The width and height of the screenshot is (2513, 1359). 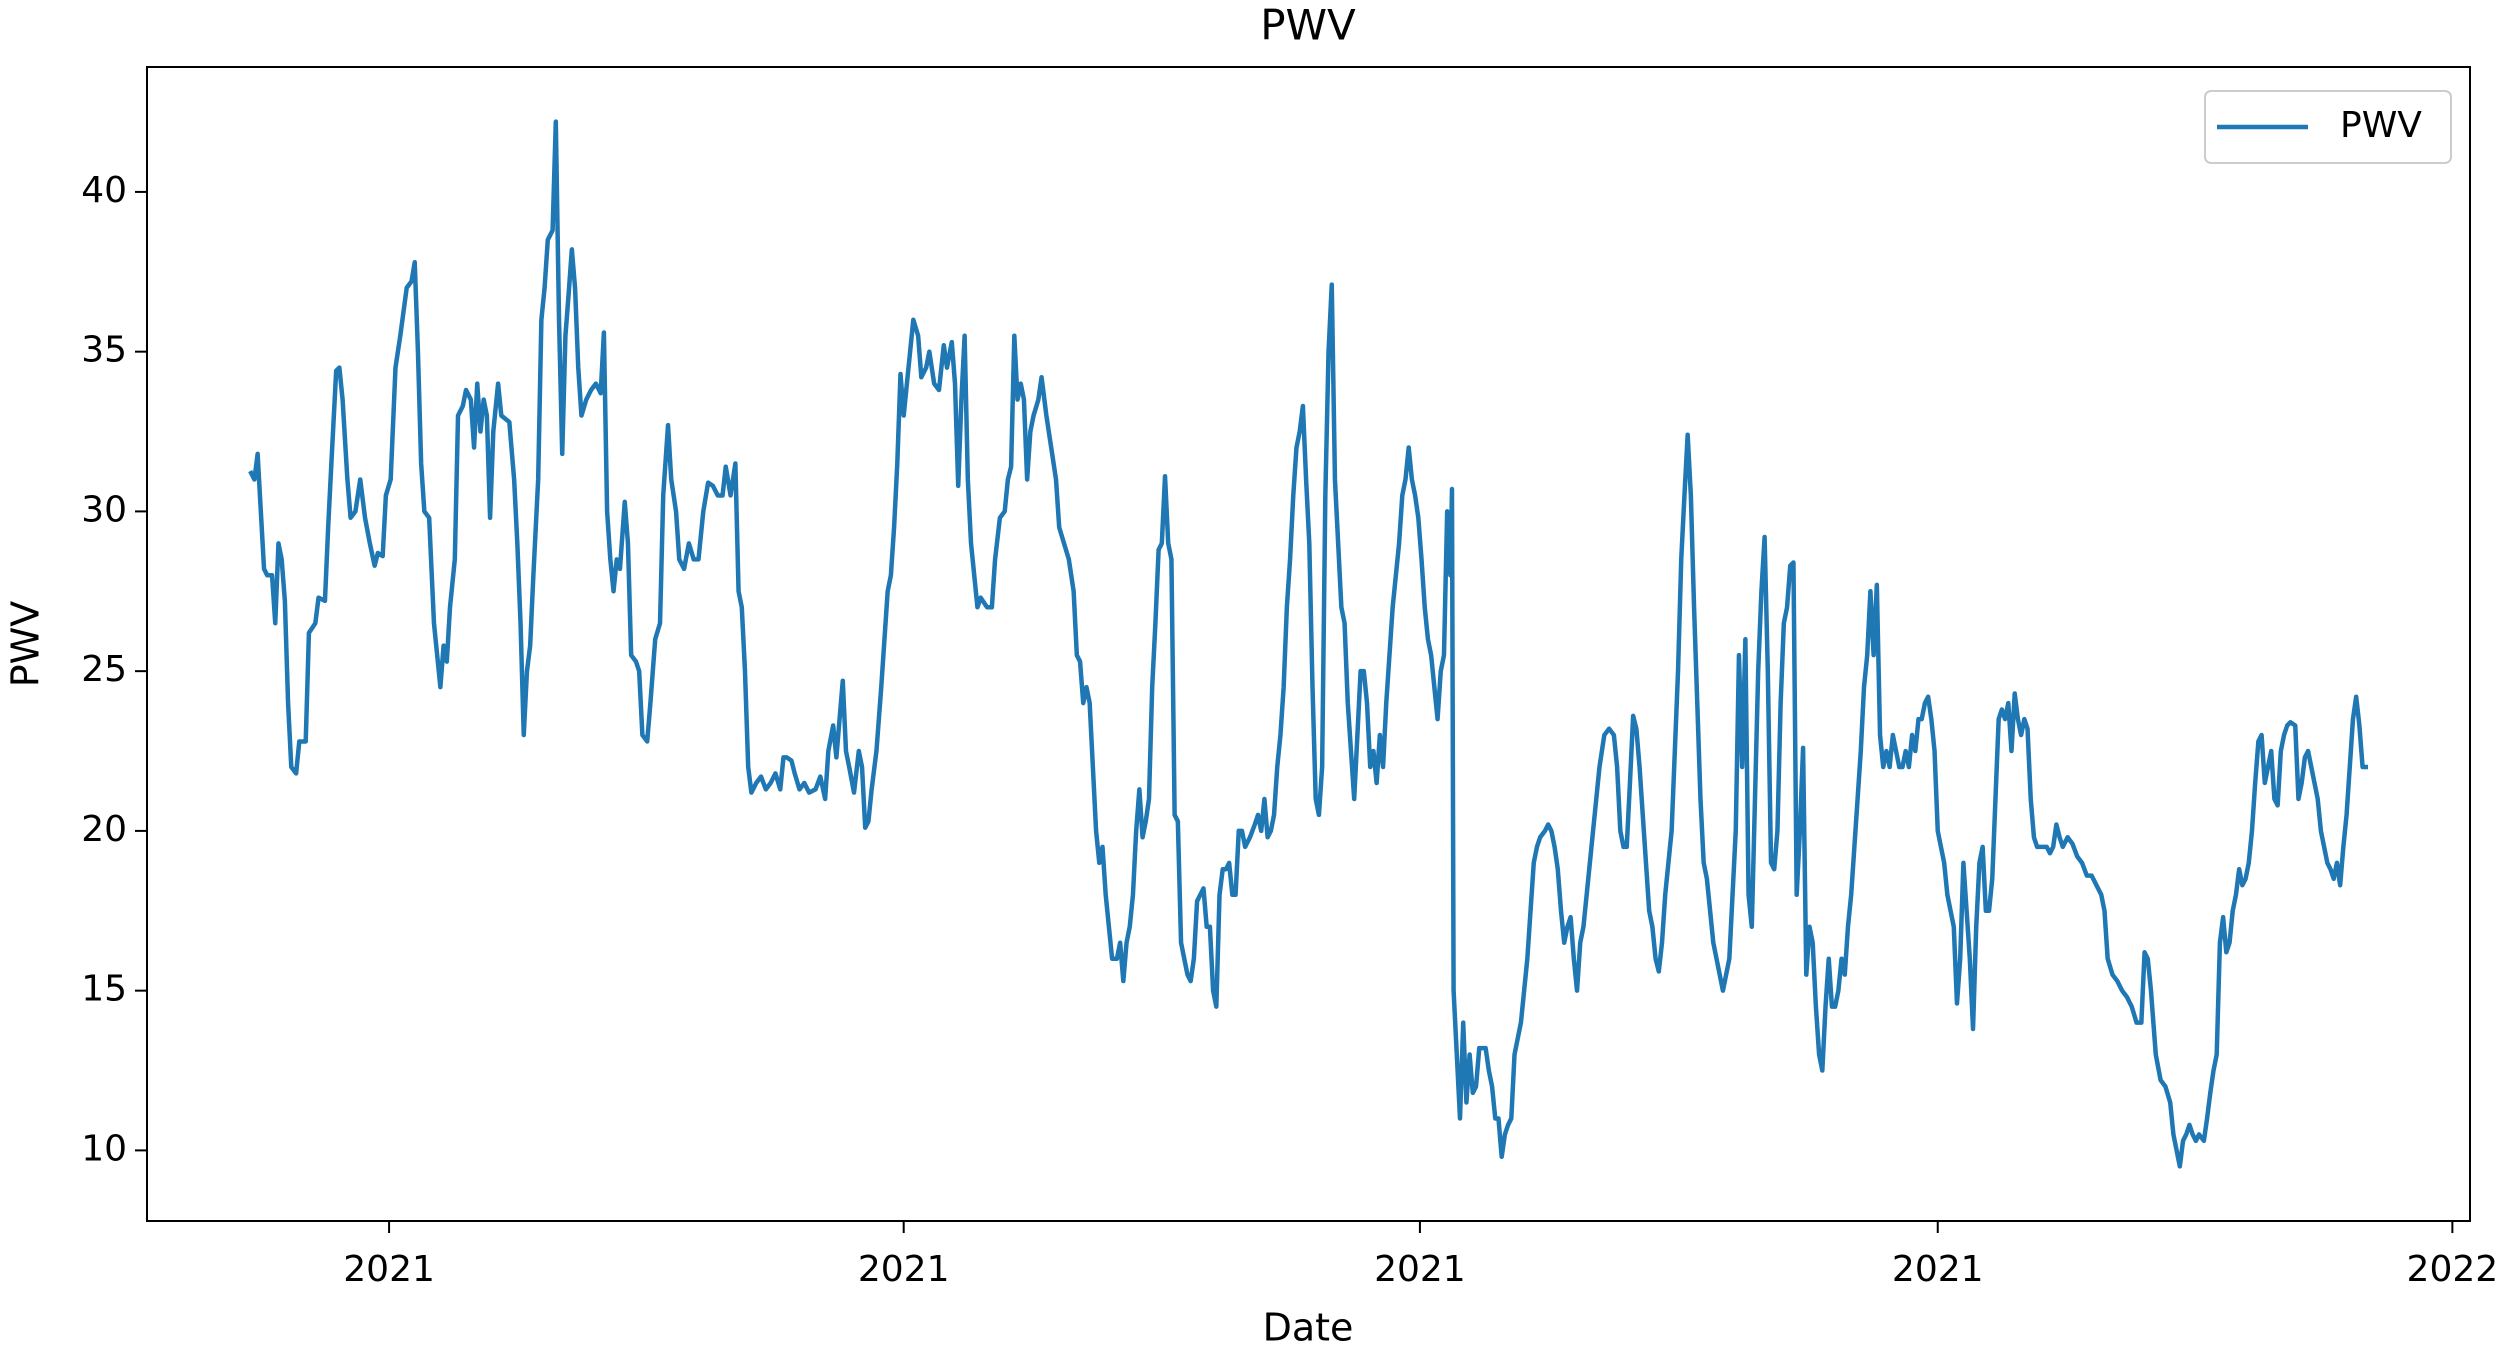 What do you see at coordinates (104, 190) in the screenshot?
I see `y-tick-label: 40` at bounding box center [104, 190].